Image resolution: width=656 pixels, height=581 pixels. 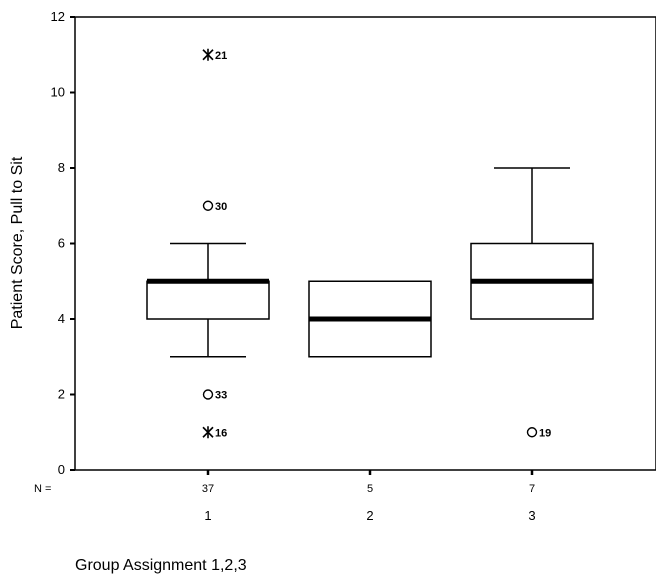 I want to click on y-tick-label: 2, so click(x=61, y=394).